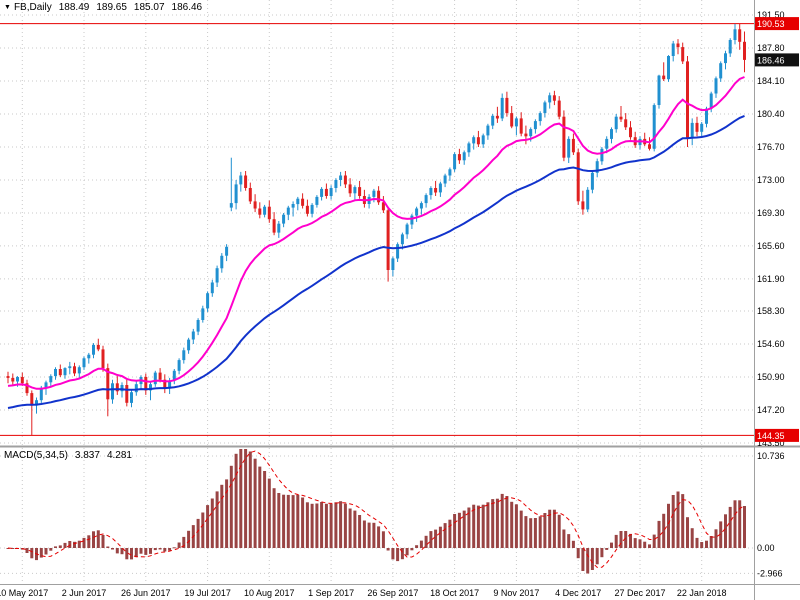 This screenshot has height=600, width=800. Describe the element at coordinates (392, 593) in the screenshot. I see `time-axis-label: 26 Sep 2017` at that location.